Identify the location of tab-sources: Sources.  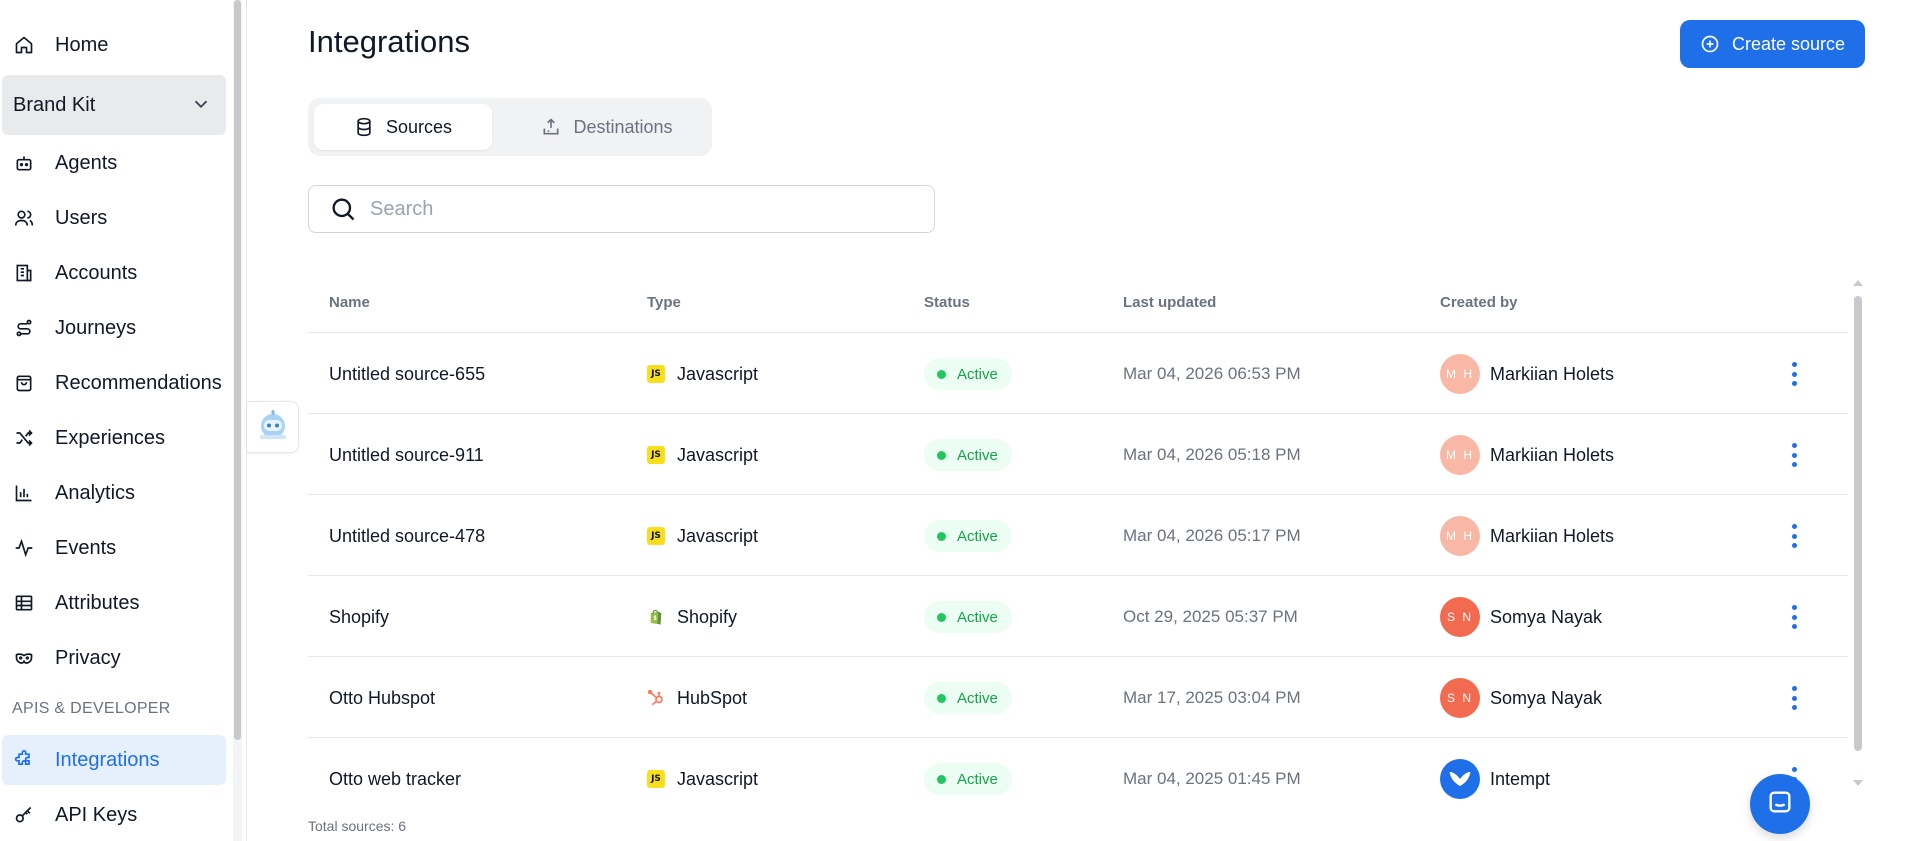
(403, 127).